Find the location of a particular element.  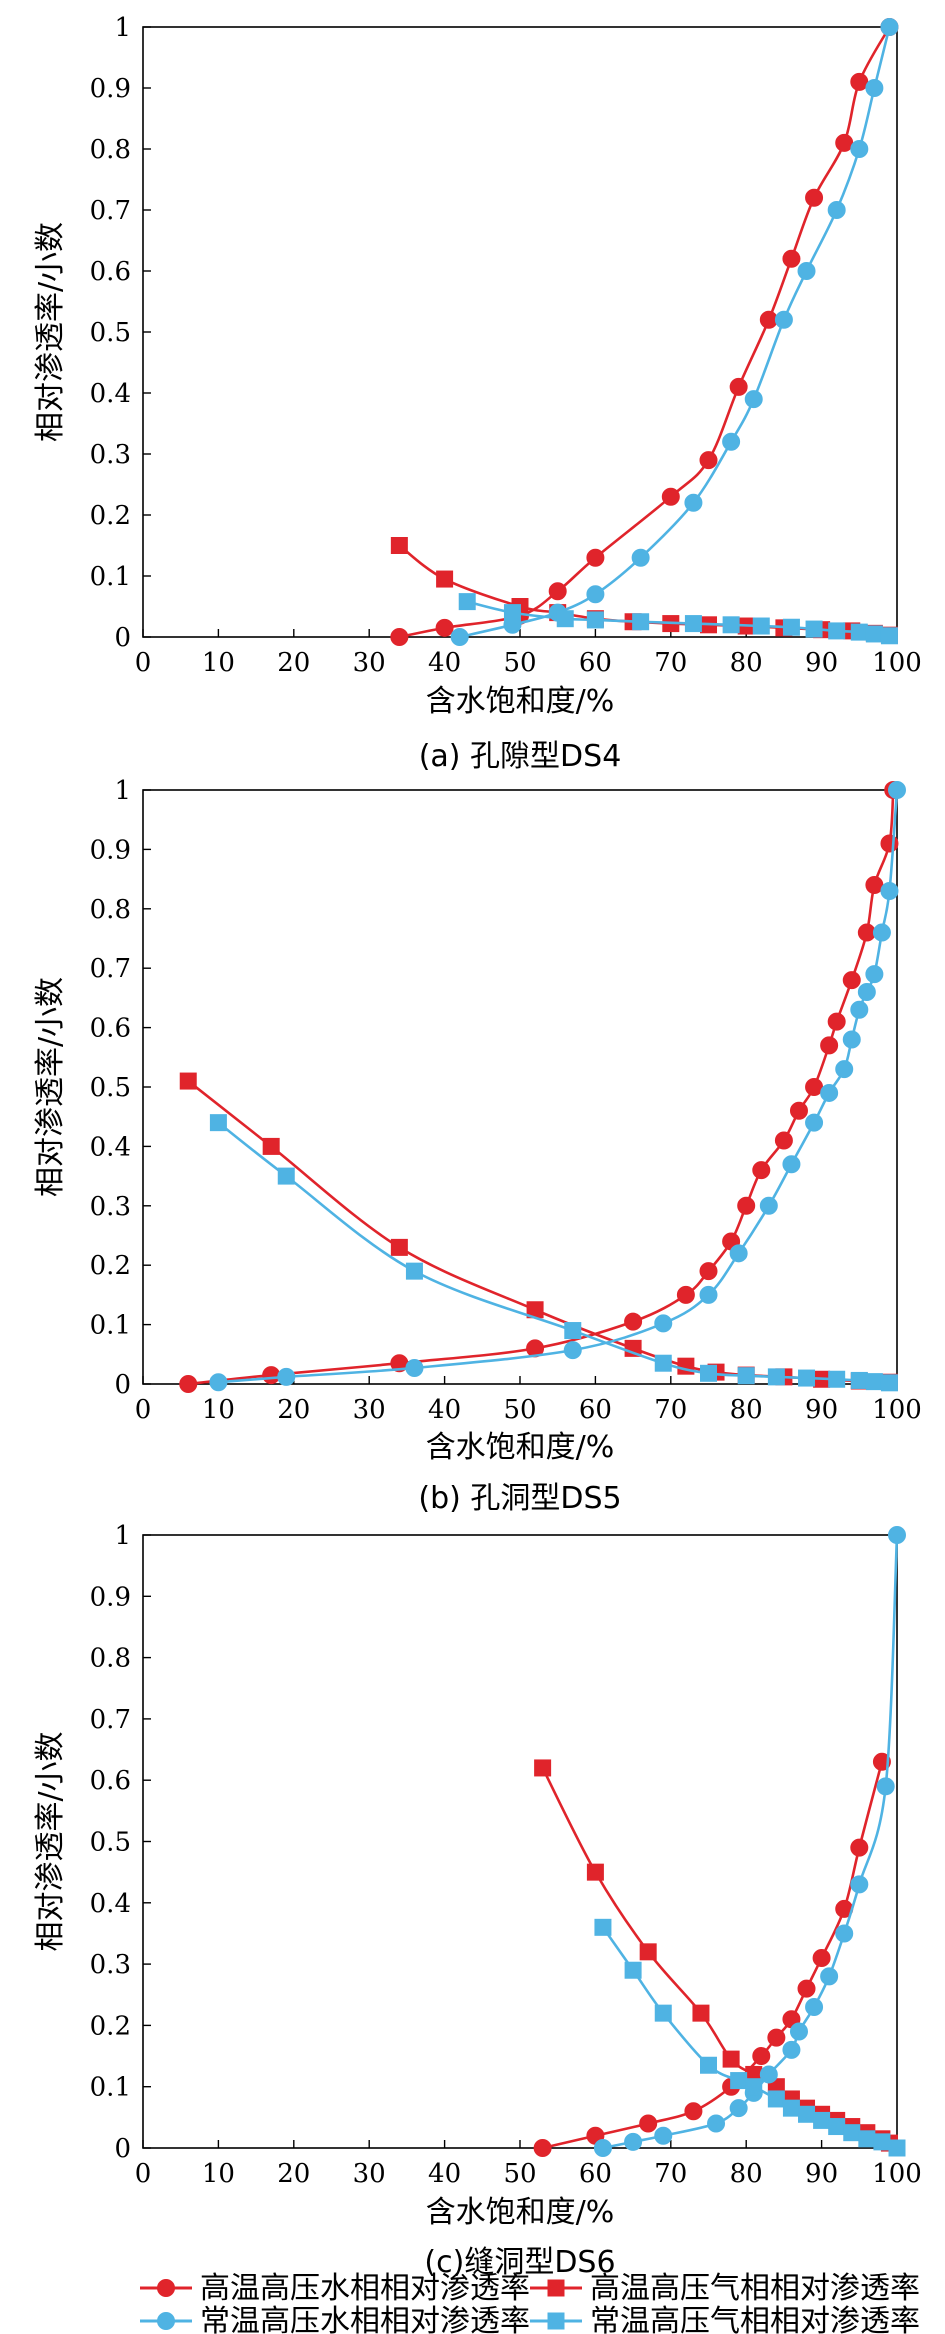

legend-label: 常温高压水相相对渗透率 is located at coordinates (365, 2319).